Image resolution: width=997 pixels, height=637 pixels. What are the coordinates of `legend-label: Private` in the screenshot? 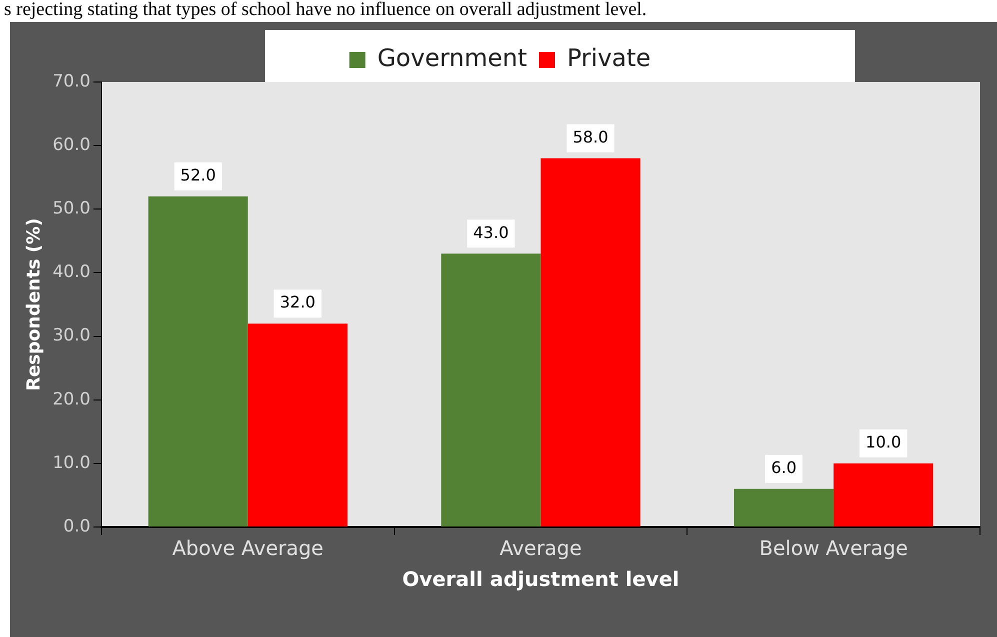 It's located at (609, 58).